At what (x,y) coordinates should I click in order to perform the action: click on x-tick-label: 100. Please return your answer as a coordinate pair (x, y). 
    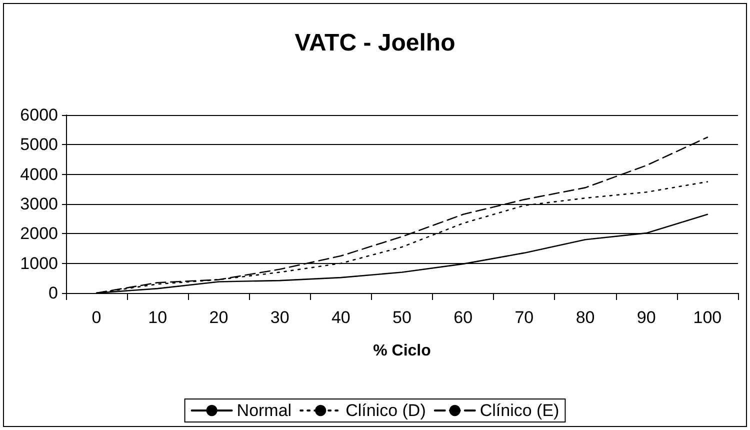
    Looking at the image, I should click on (707, 317).